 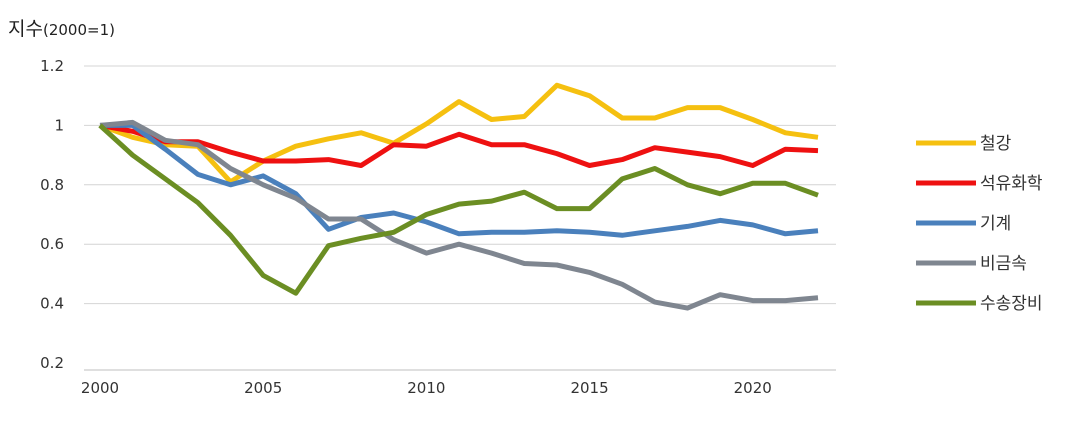 What do you see at coordinates (52, 66) in the screenshot?
I see `y-tick-label: 1.2` at bounding box center [52, 66].